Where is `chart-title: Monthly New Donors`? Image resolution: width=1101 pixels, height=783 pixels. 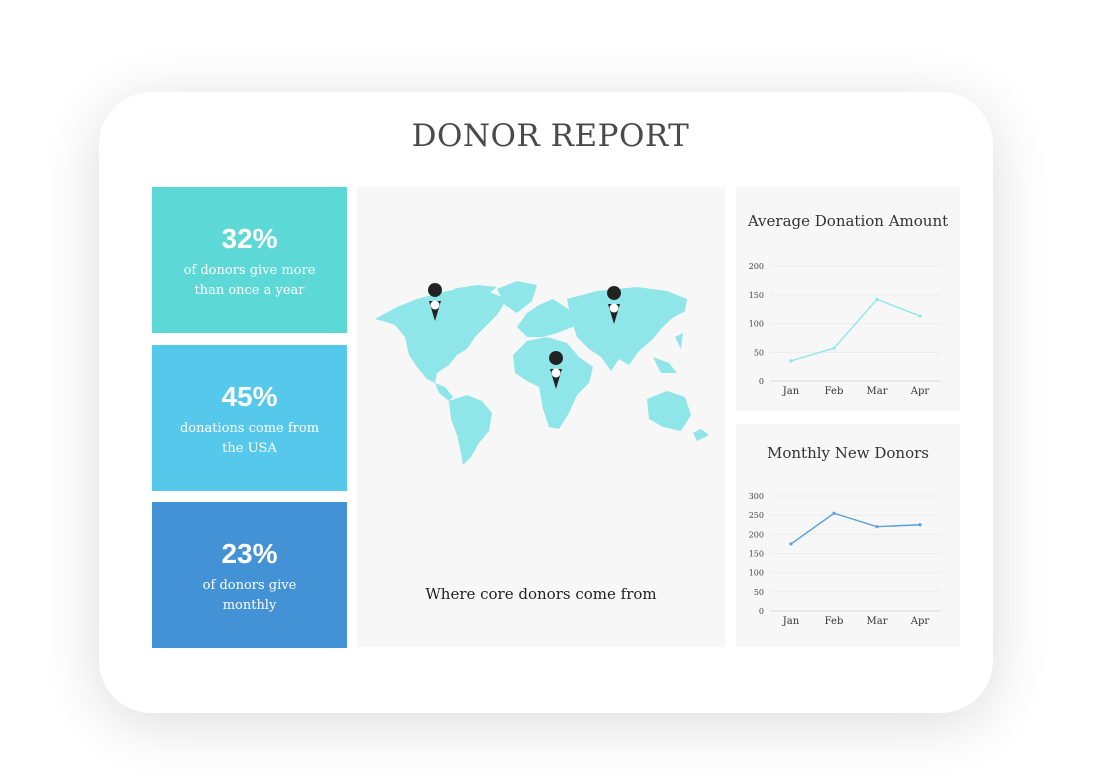 chart-title: Monthly New Donors is located at coordinates (847, 453).